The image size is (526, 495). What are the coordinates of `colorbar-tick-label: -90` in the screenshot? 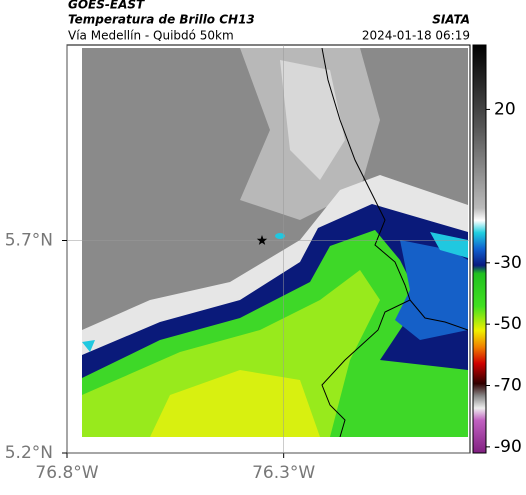 It's located at (508, 447).